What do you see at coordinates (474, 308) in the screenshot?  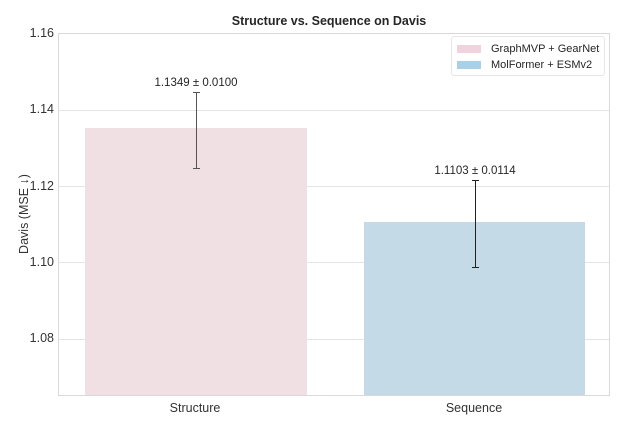 I see `bar-sequence` at bounding box center [474, 308].